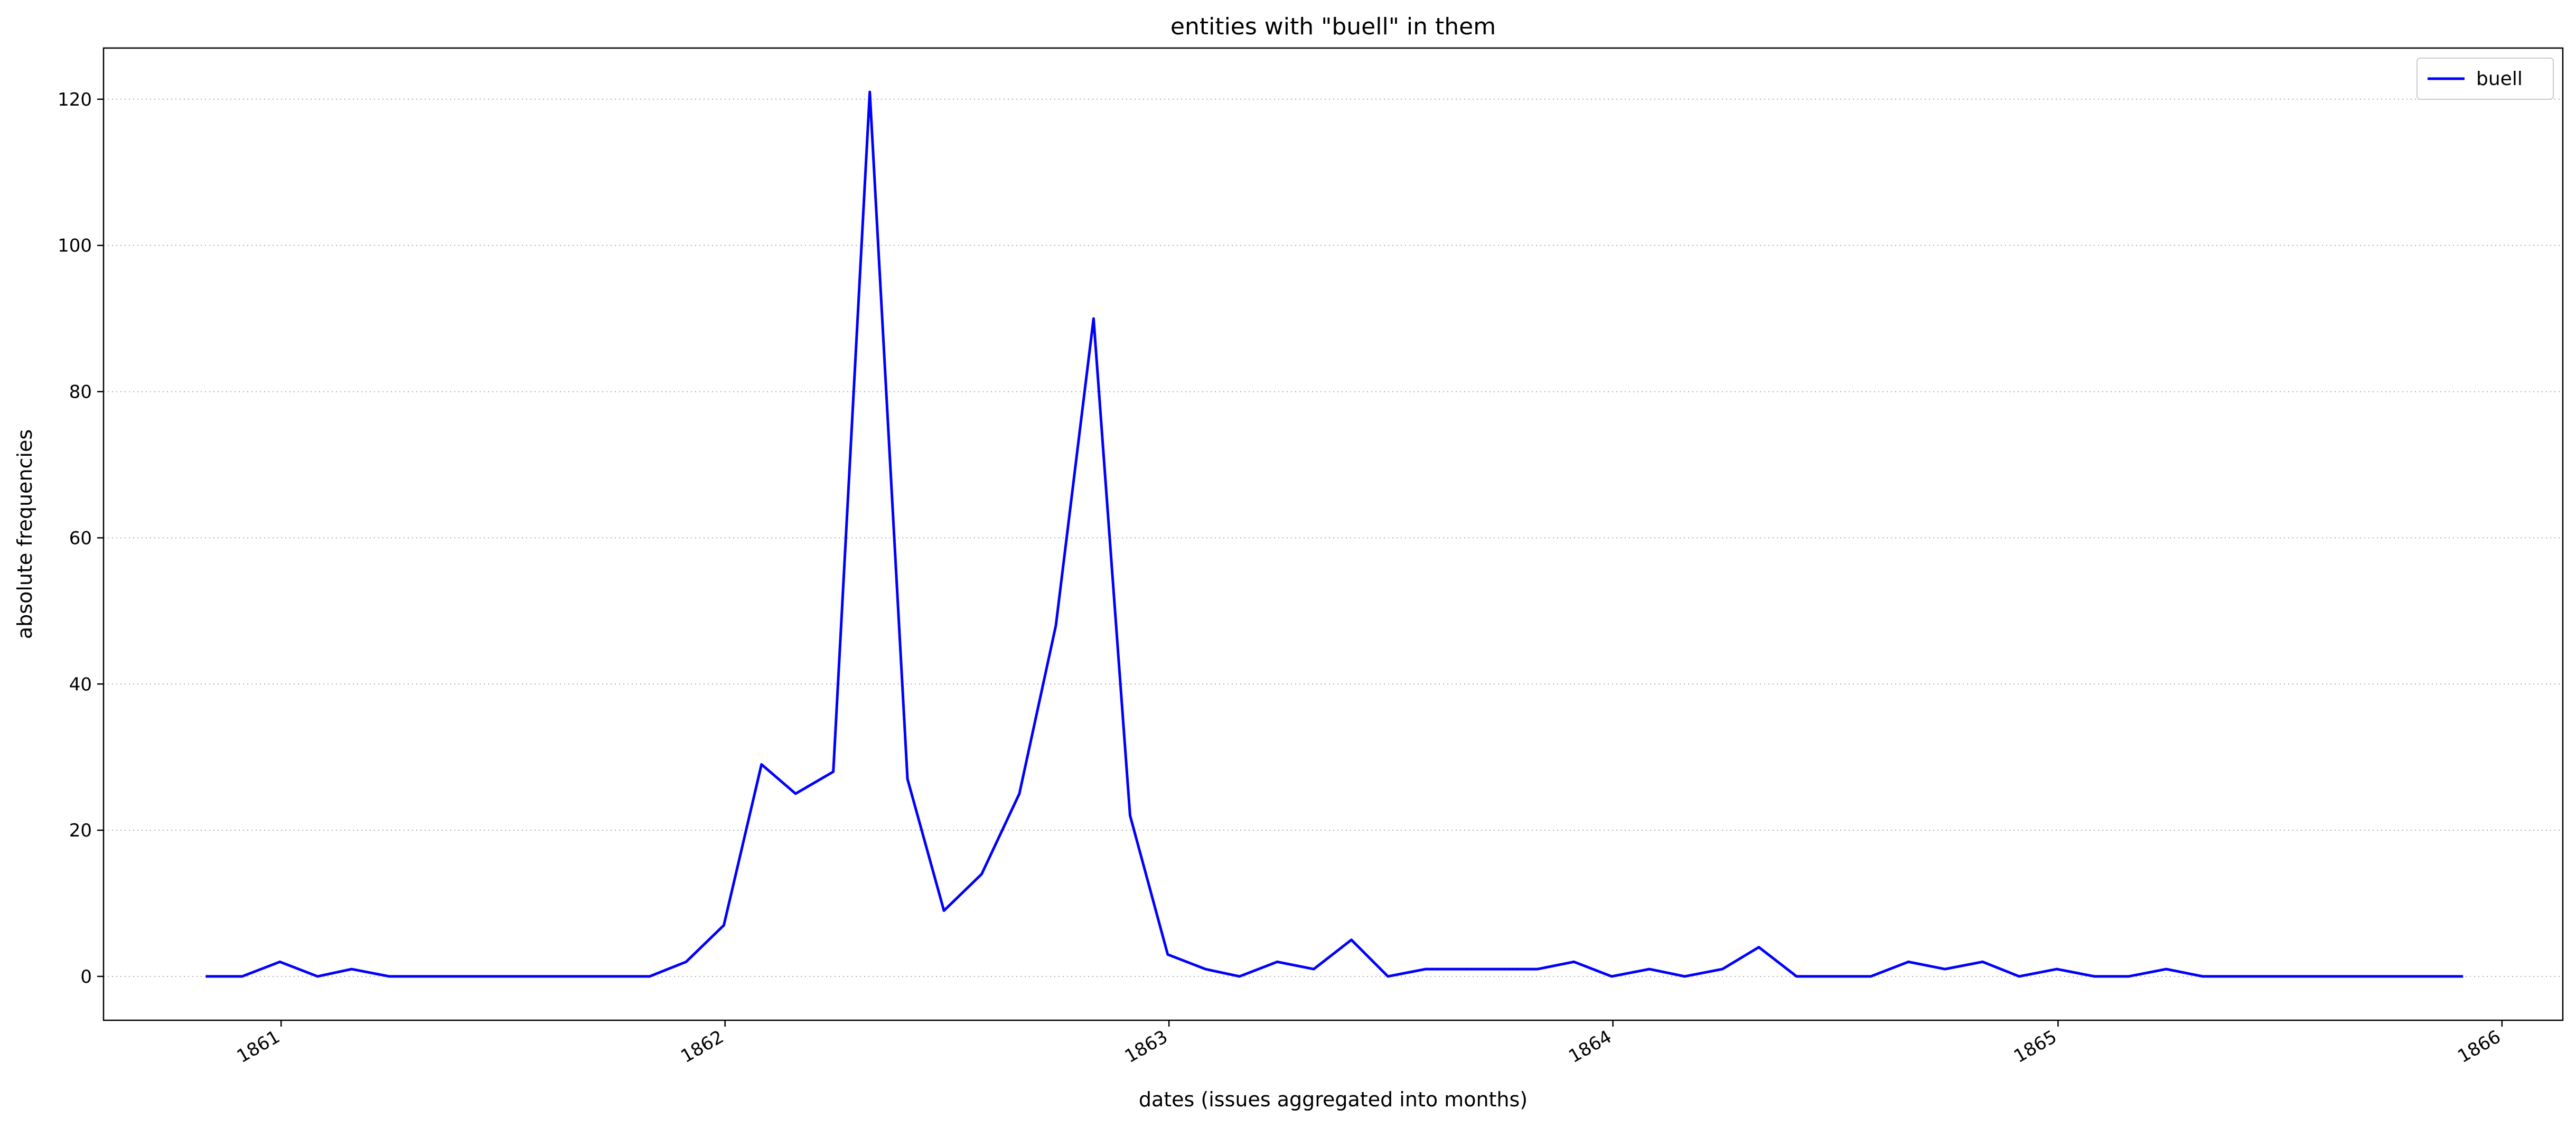 Image resolution: width=2576 pixels, height=1128 pixels. I want to click on y-tick-label: 60, so click(80, 538).